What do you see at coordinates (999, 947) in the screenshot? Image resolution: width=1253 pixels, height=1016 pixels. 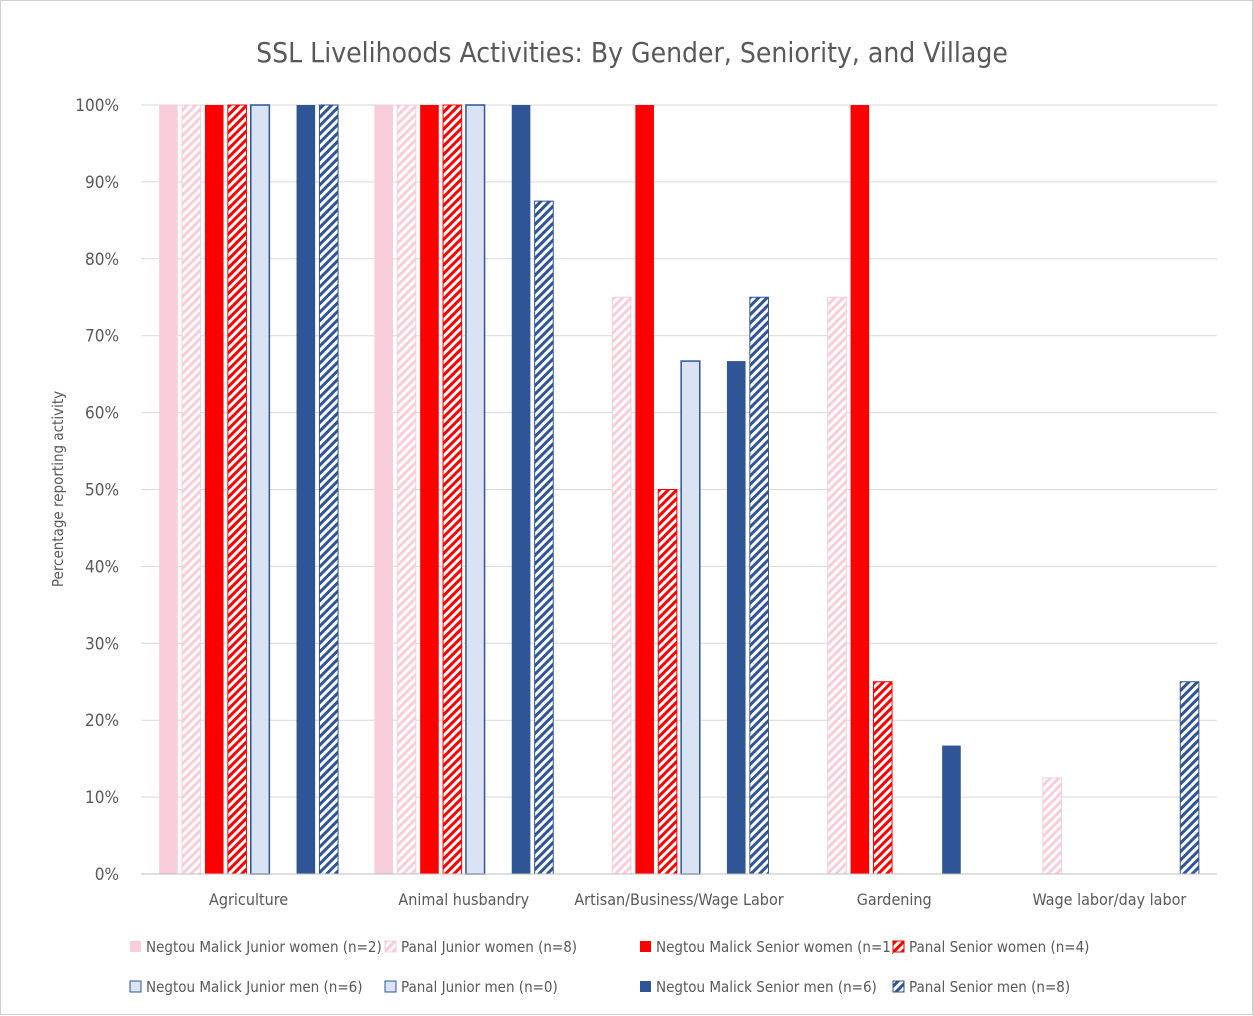 I see `legend-entry: Panal Senior women (n=4)` at bounding box center [999, 947].